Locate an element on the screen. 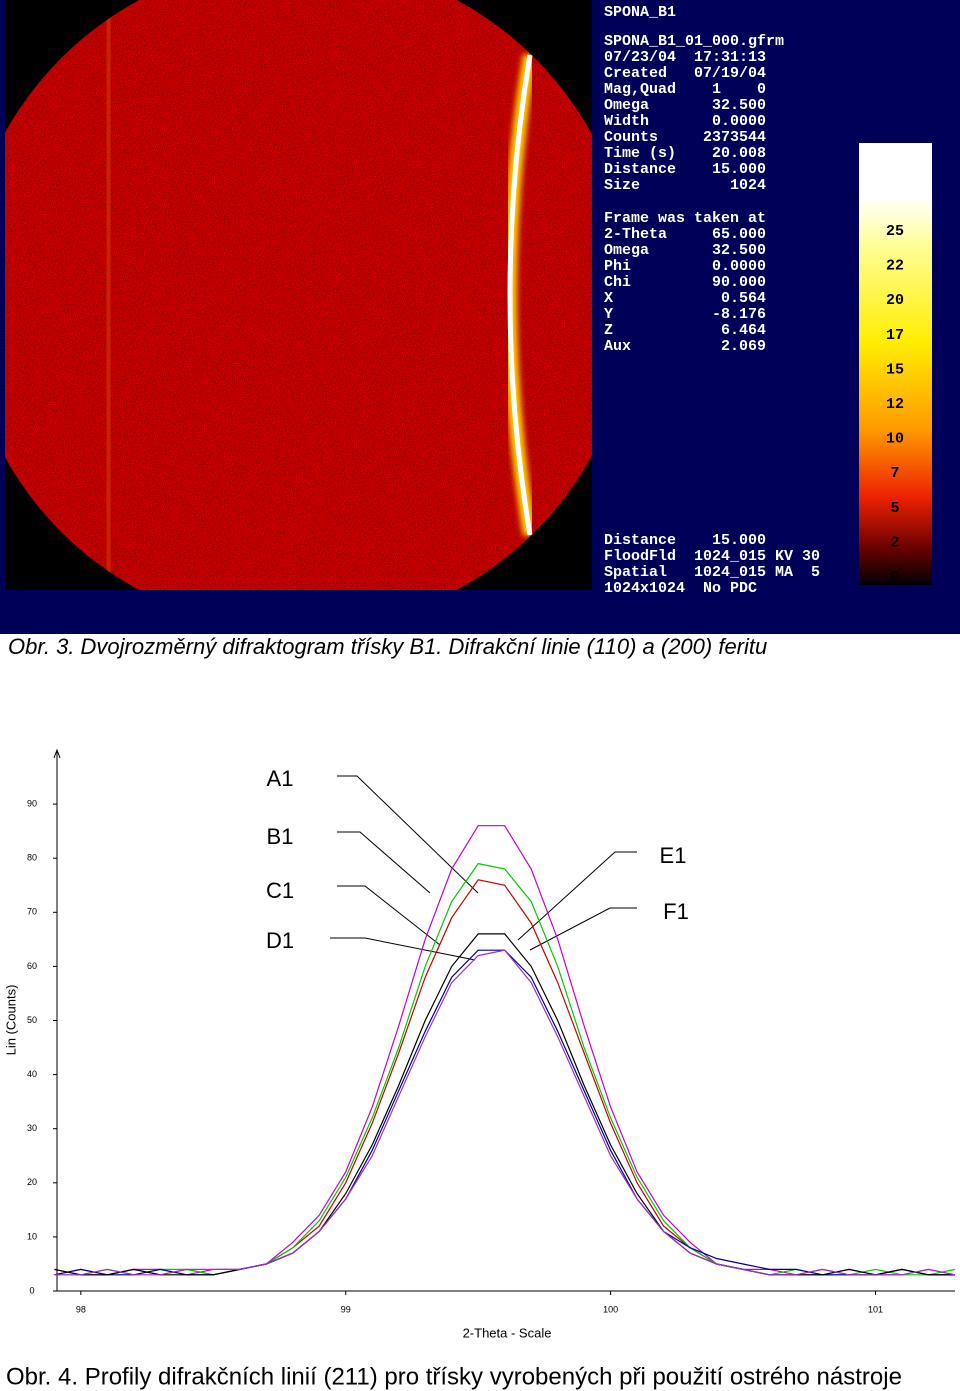 The height and width of the screenshot is (1391, 960). scale-label: 17 is located at coordinates (895, 335).